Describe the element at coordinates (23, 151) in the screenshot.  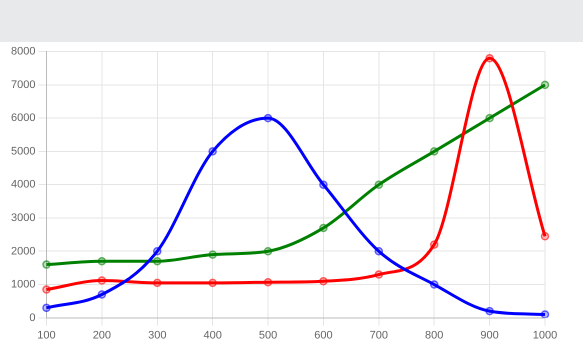
I see `y-tick-label: 5000` at that location.